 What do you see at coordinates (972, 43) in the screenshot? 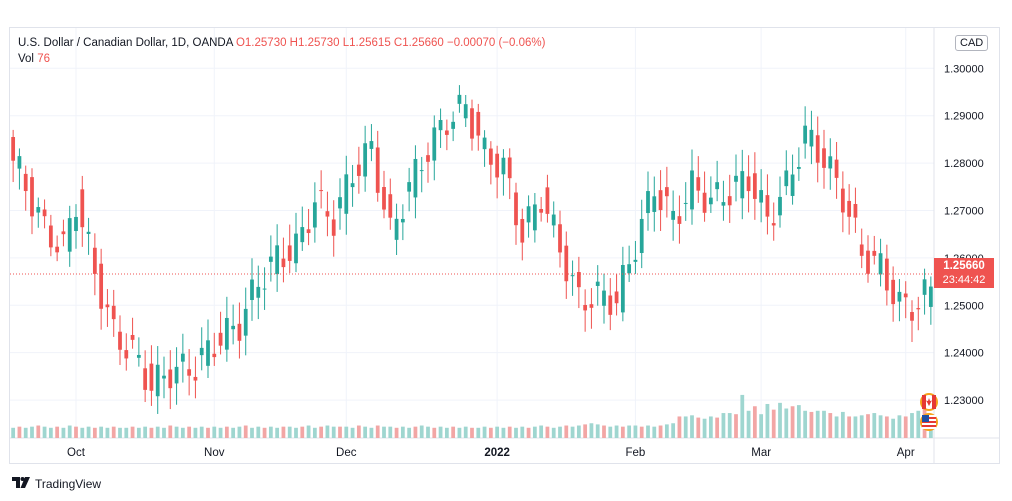
I see `currency-badge: CAD` at bounding box center [972, 43].